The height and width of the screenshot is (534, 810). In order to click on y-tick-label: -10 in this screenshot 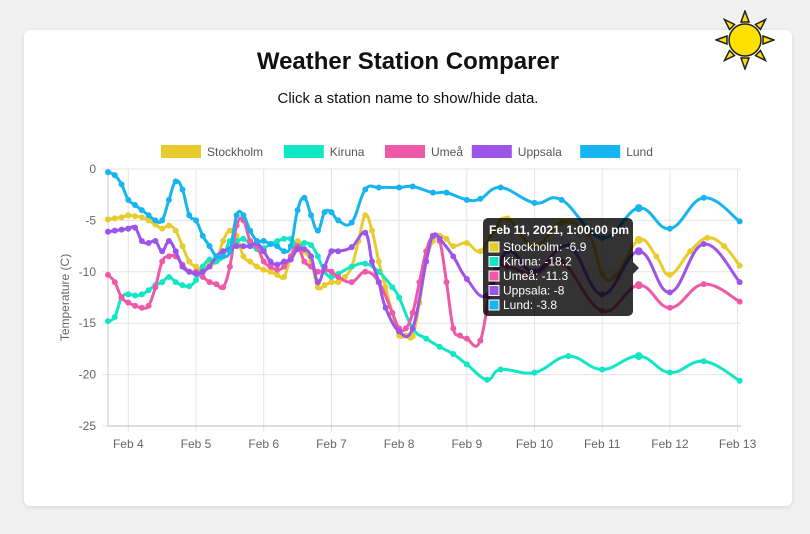, I will do `click(88, 272)`.